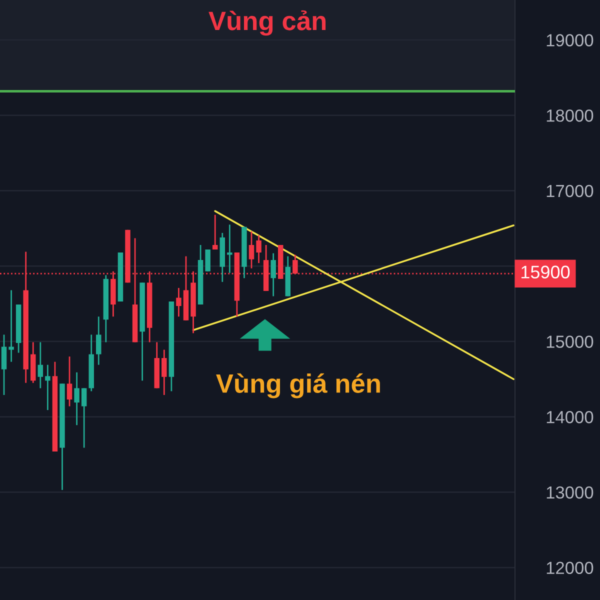 The image size is (600, 600). Describe the element at coordinates (570, 568) in the screenshot. I see `y-tick-label: 12000` at that location.